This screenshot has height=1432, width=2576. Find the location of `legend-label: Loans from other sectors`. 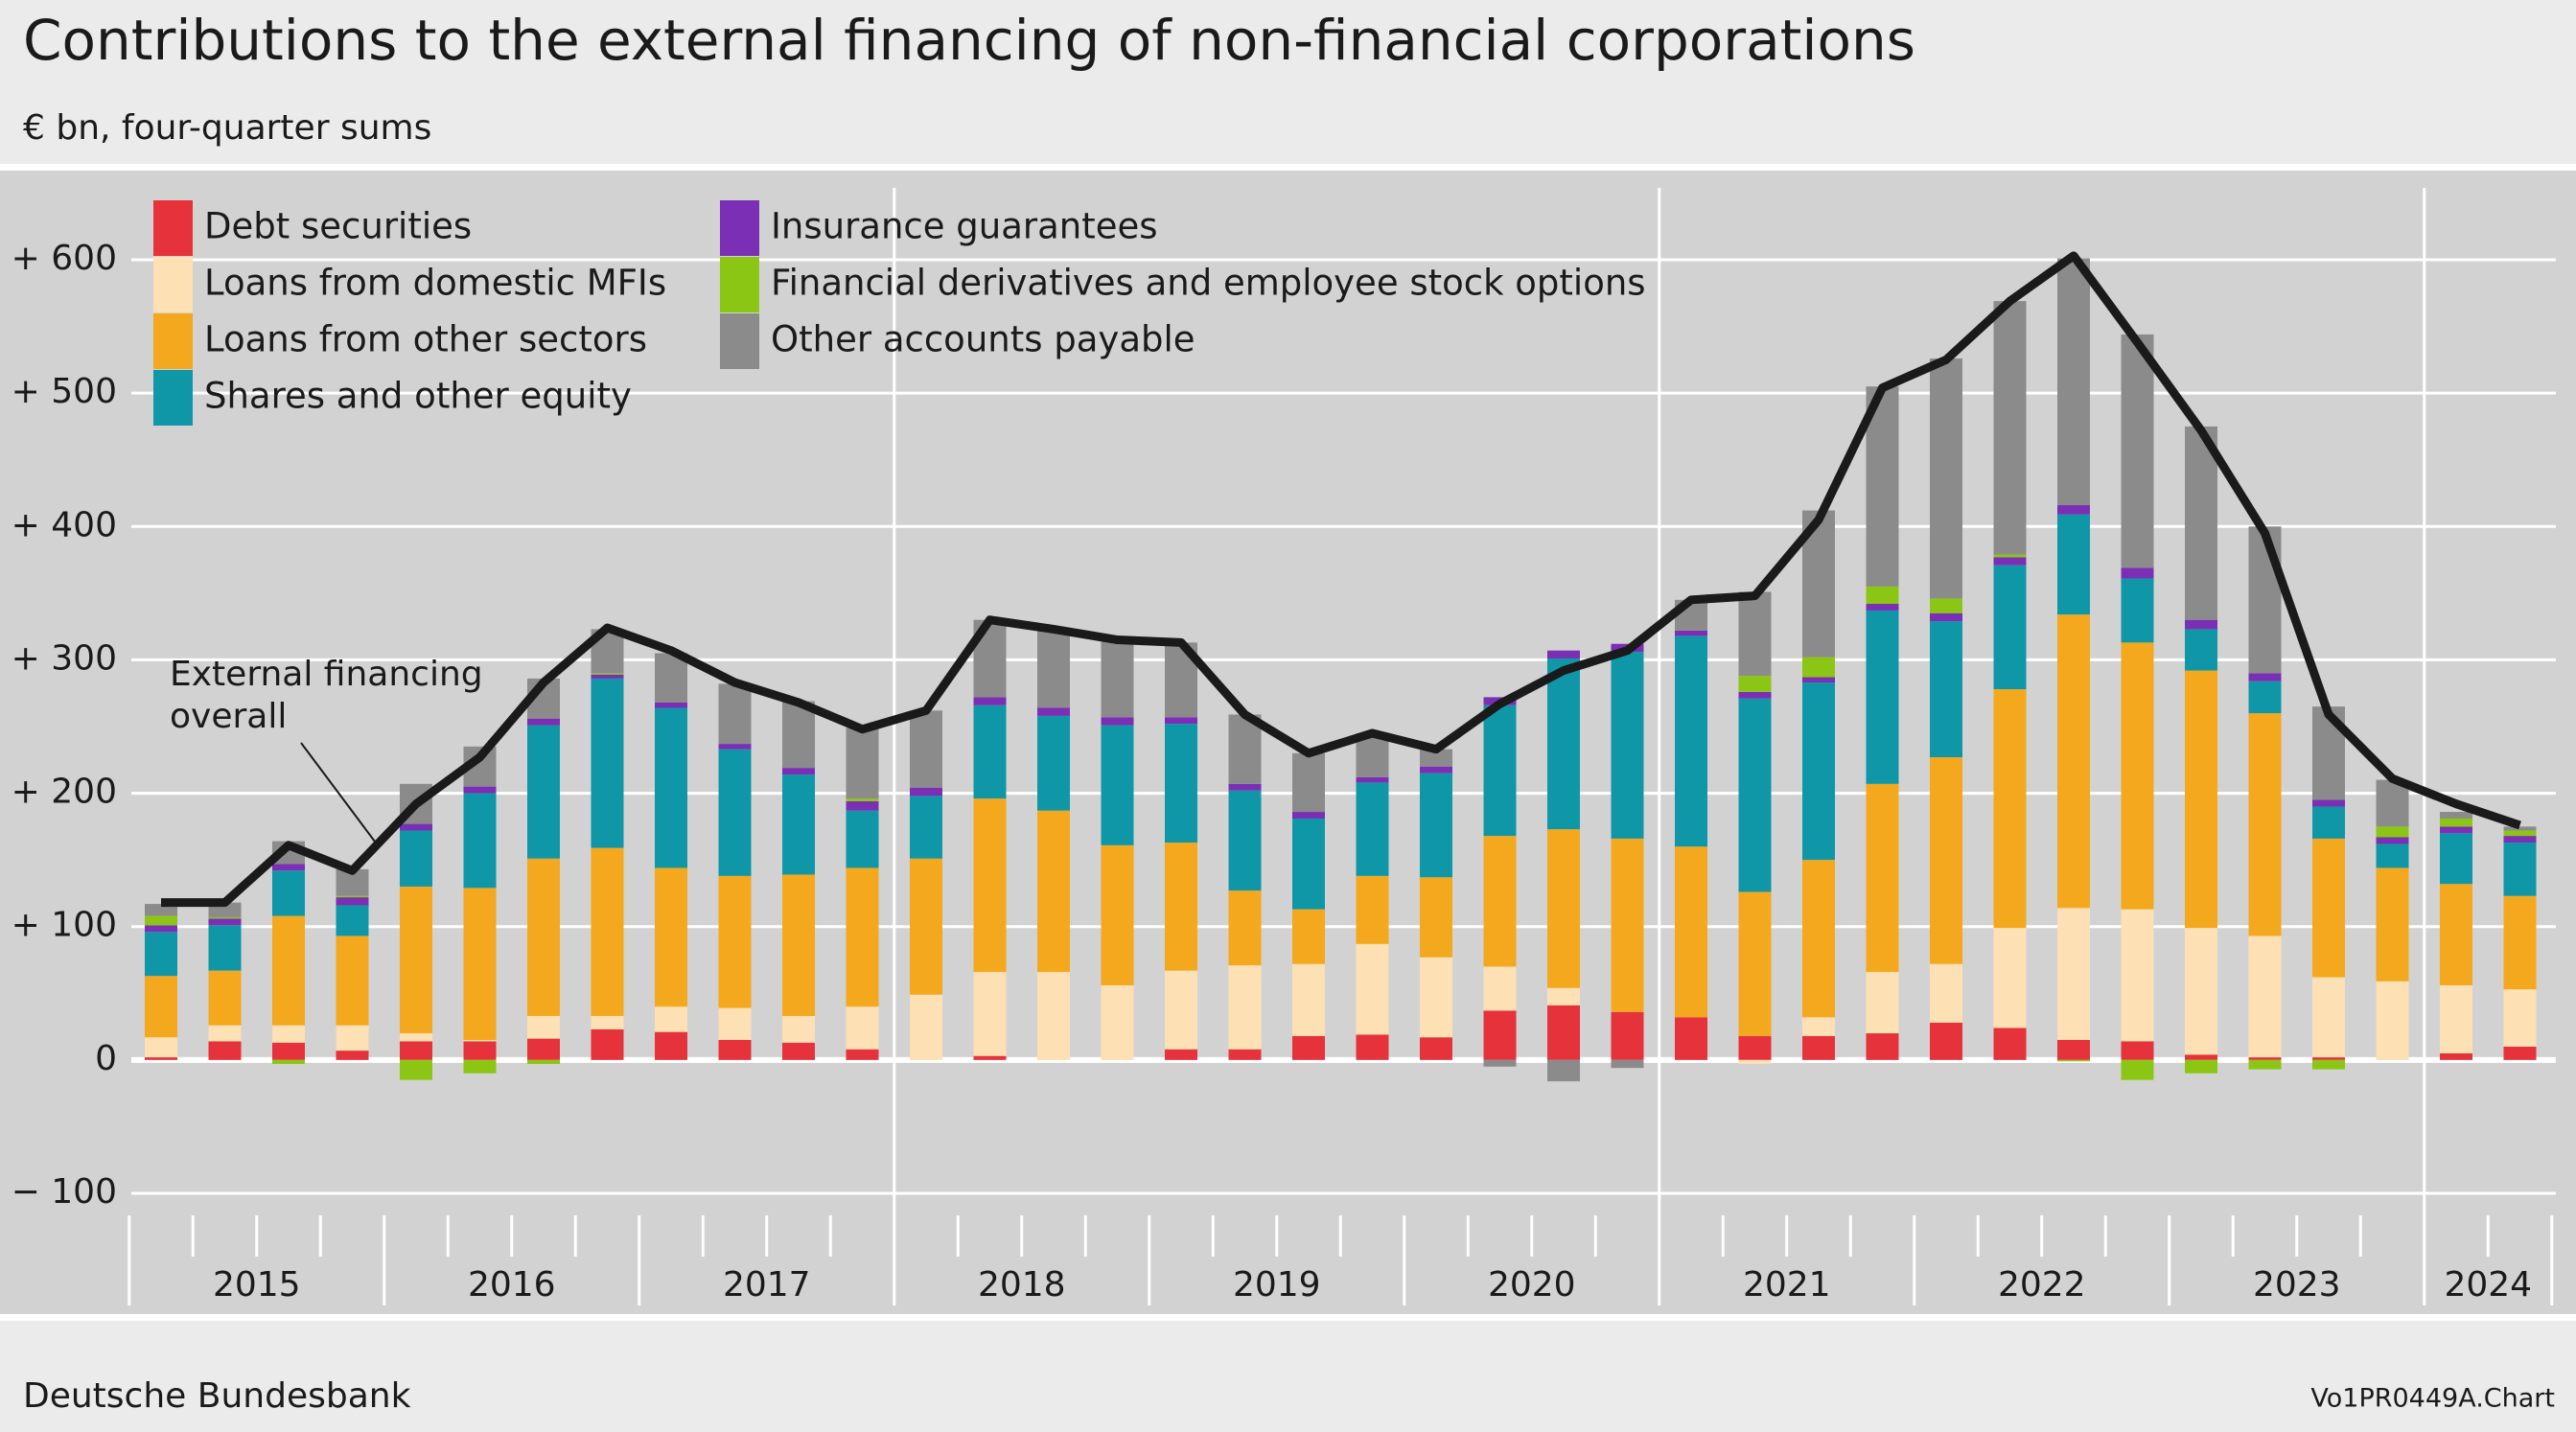

legend-label: Loans from other sectors is located at coordinates (425, 339).